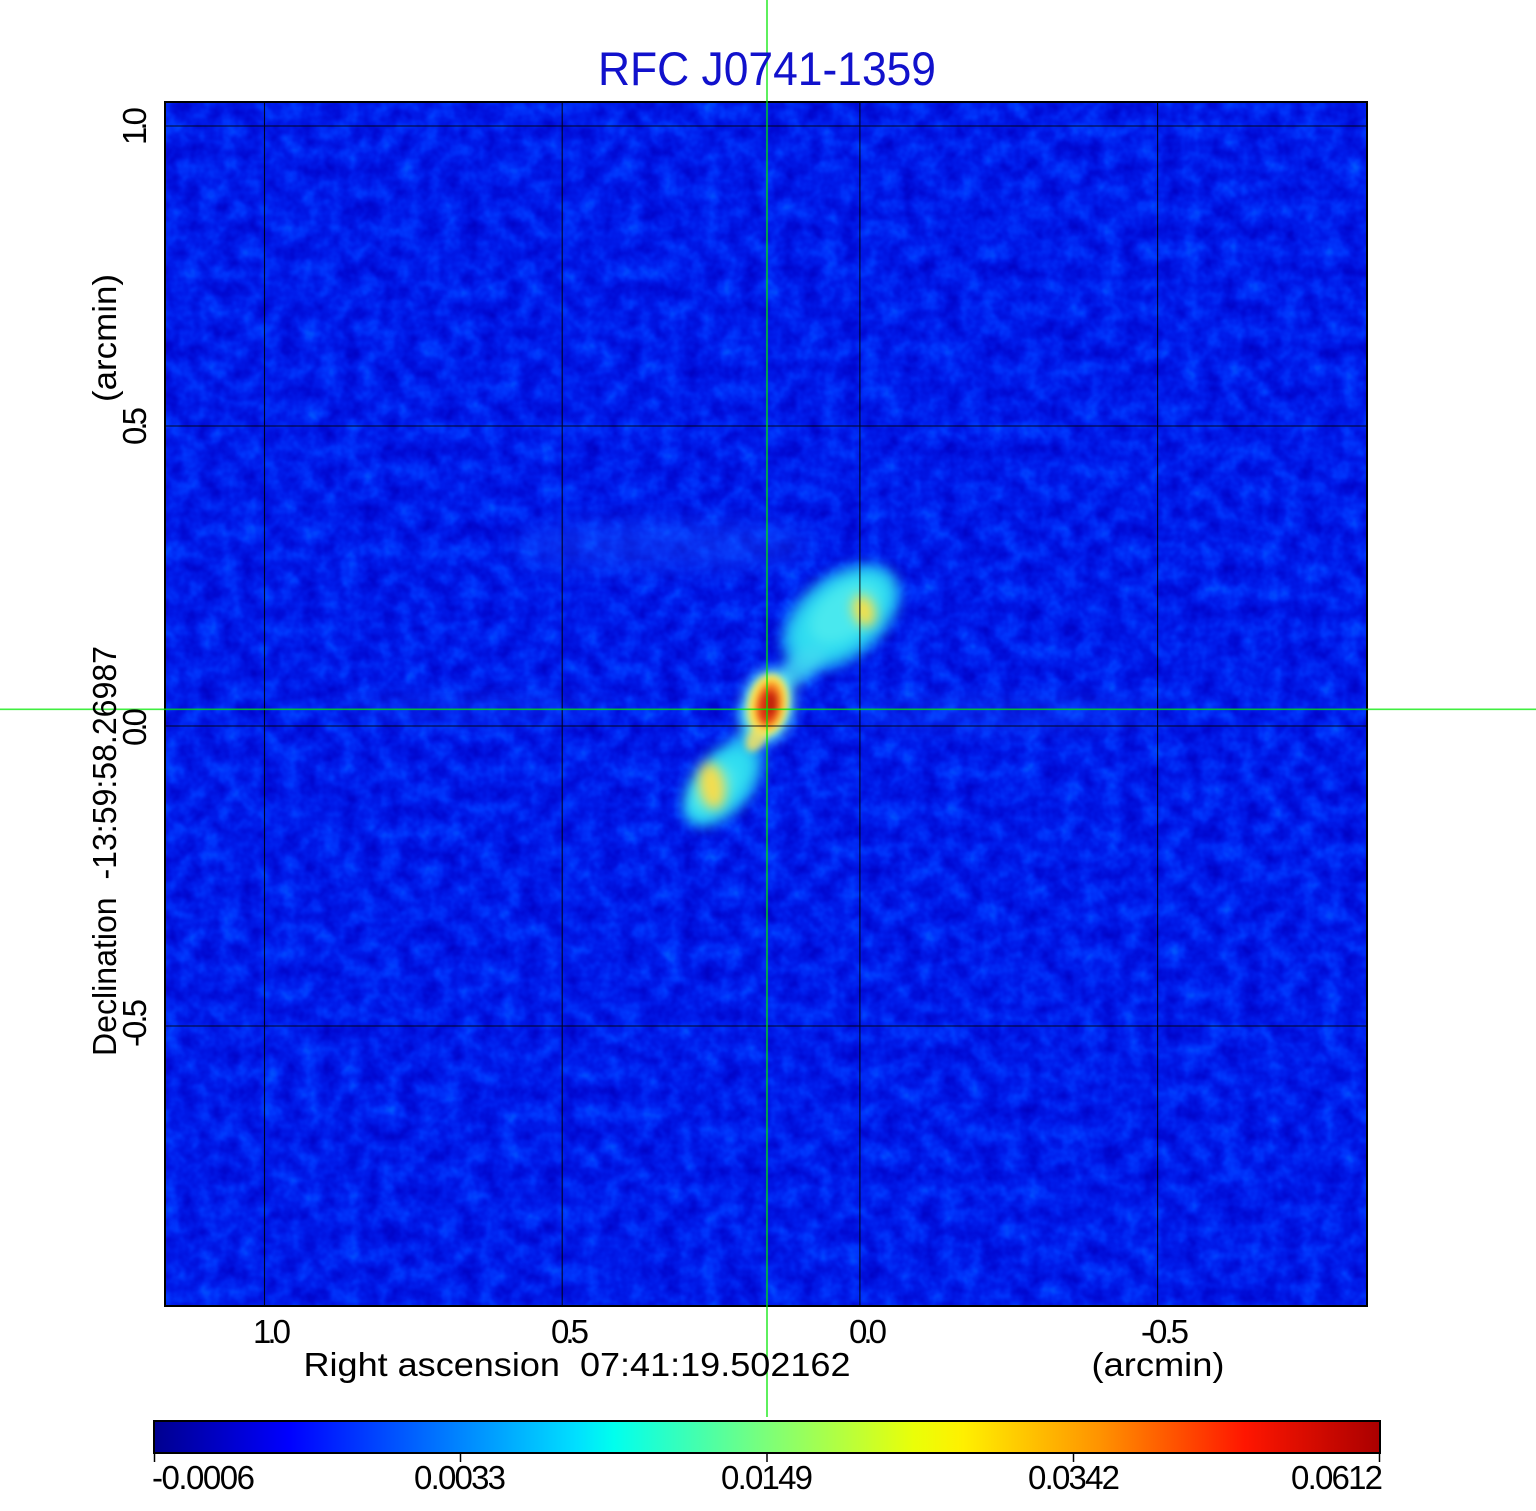  What do you see at coordinates (1074, 1477) in the screenshot?
I see `svg-text: 0.0342` at bounding box center [1074, 1477].